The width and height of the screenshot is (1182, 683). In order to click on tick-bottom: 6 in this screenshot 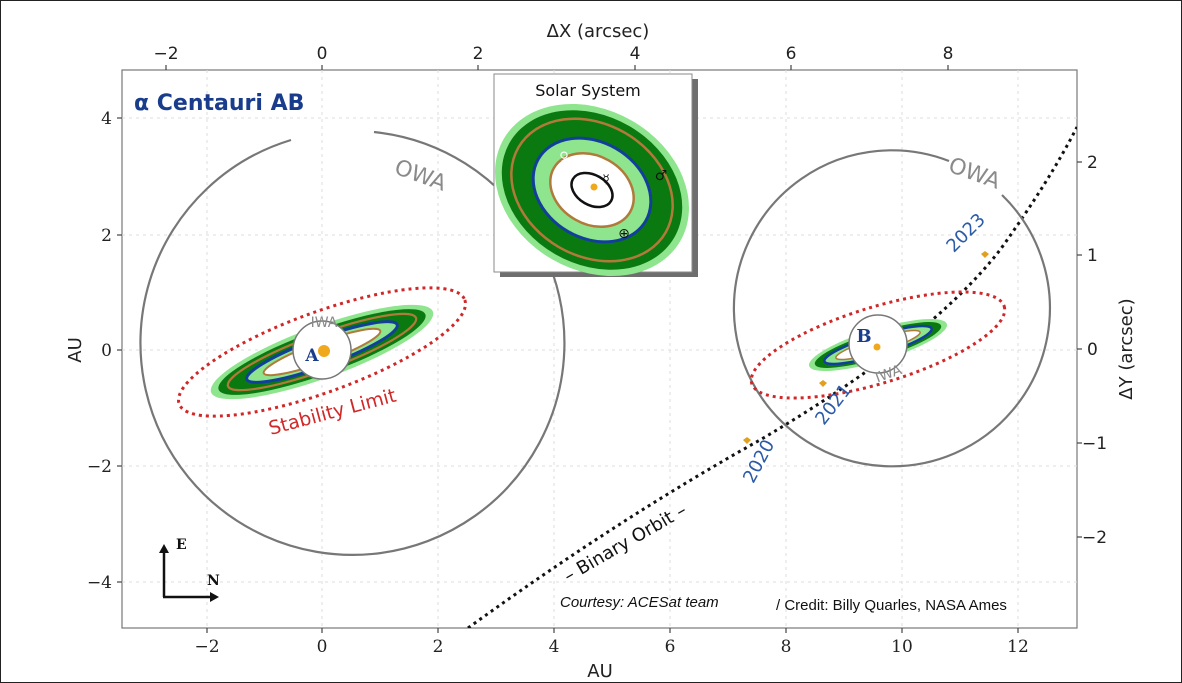, I will do `click(670, 647)`.